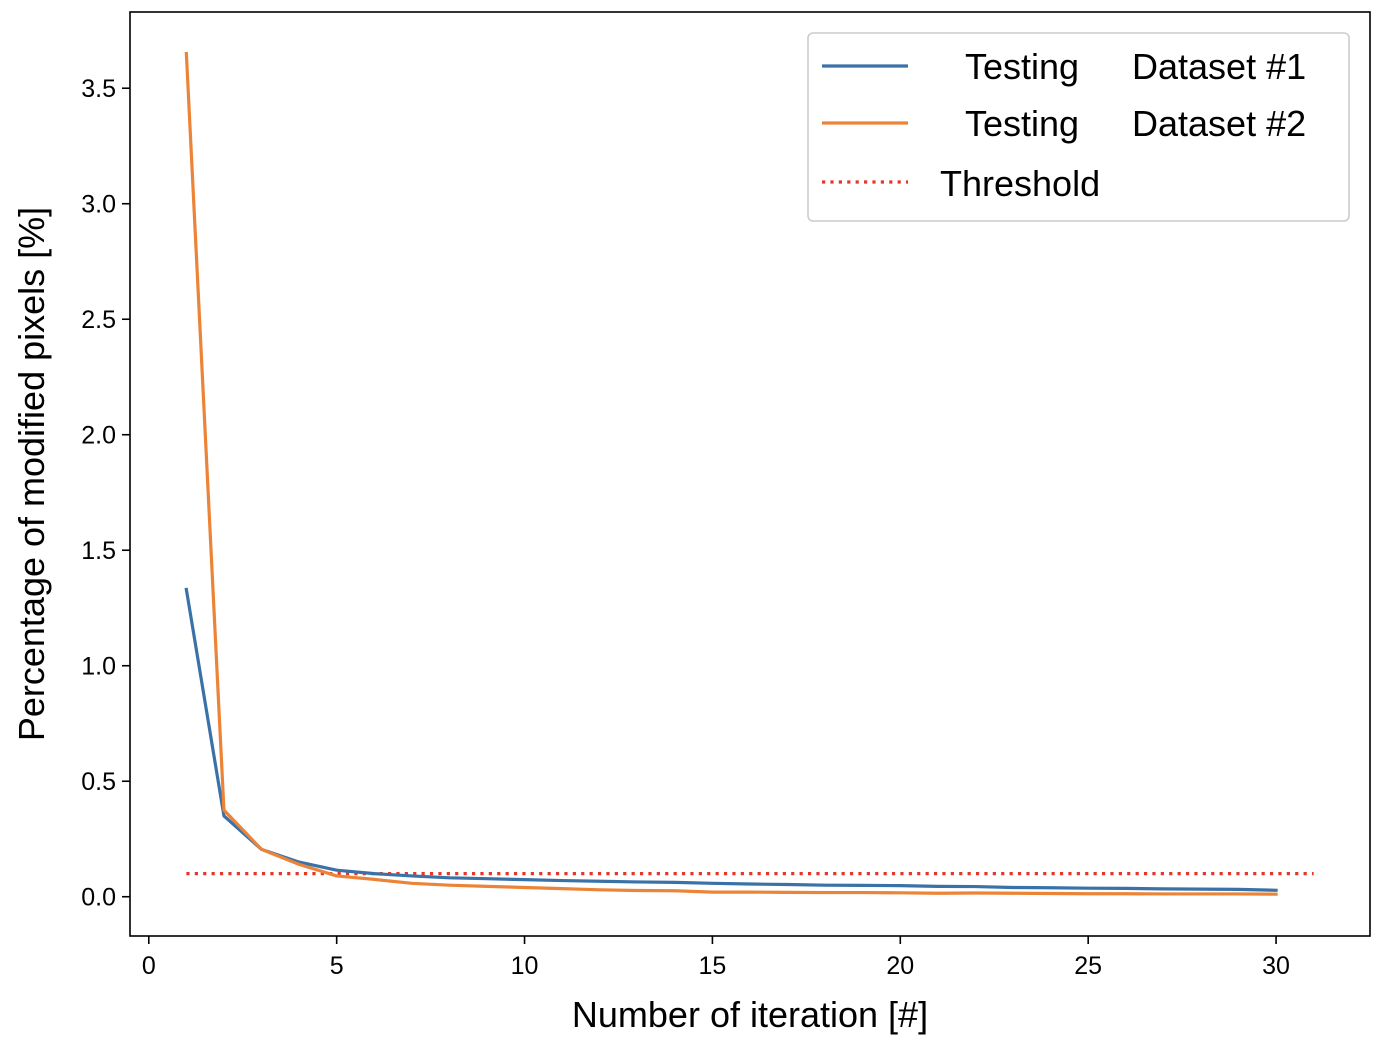  I want to click on x-tick-label: 30, so click(1276, 966).